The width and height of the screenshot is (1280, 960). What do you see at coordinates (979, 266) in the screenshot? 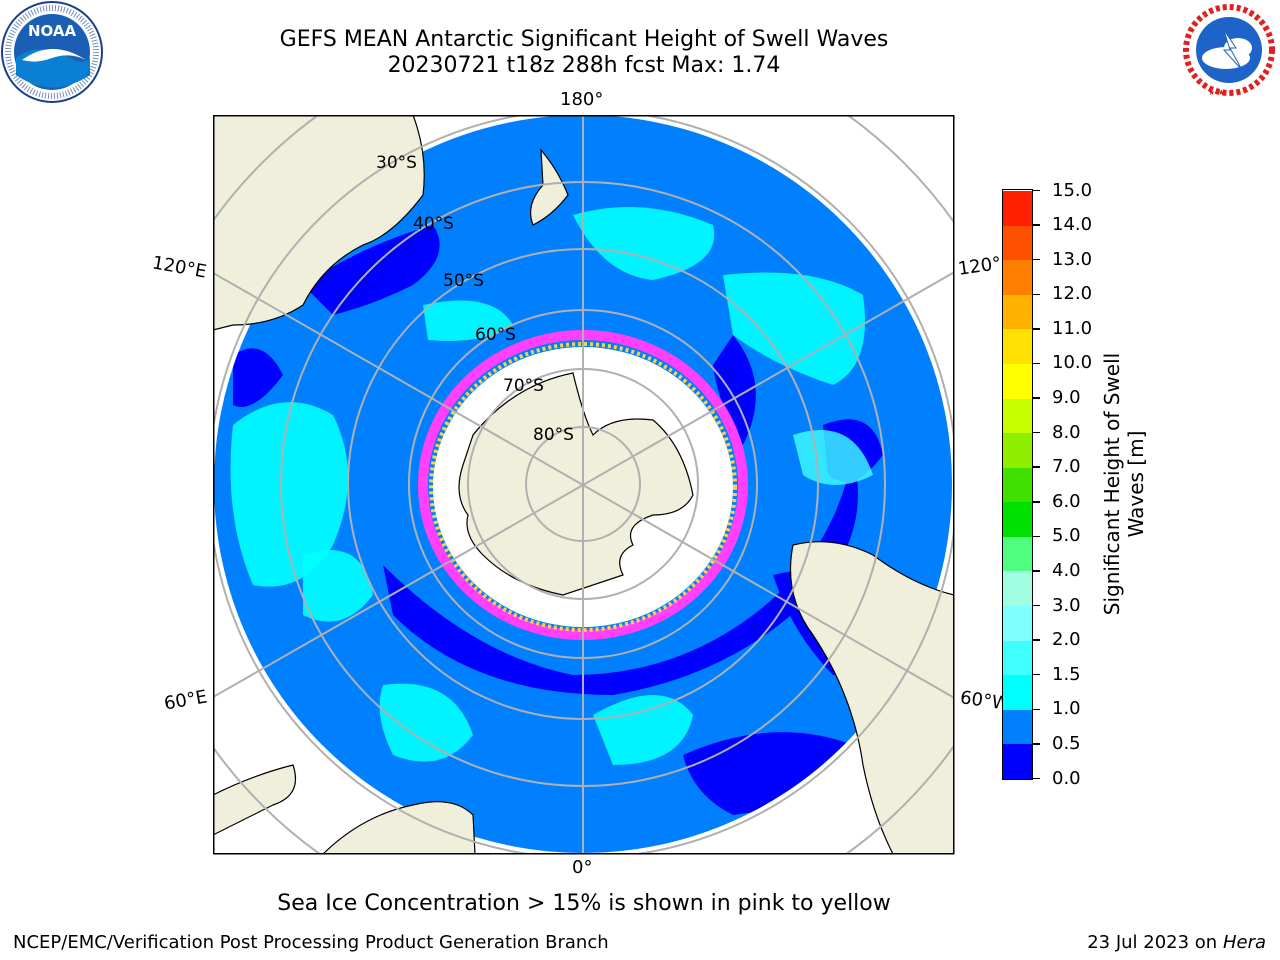
I see `lon-label-120w: 120°W` at bounding box center [979, 266].